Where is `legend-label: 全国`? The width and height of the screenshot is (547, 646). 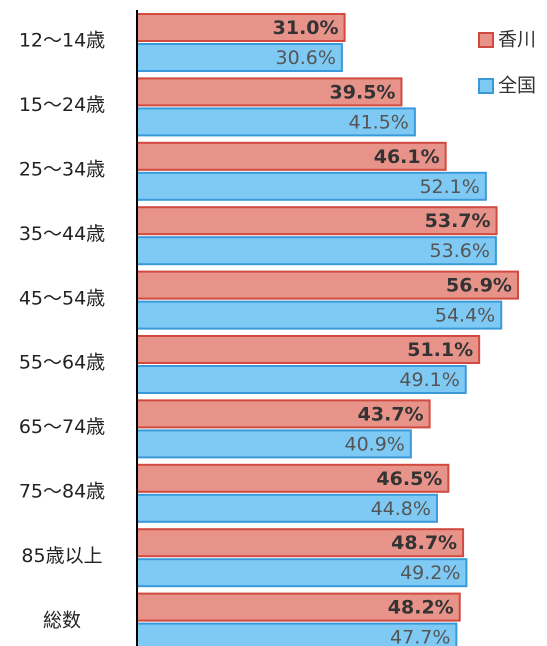 legend-label: 全国 is located at coordinates (517, 86).